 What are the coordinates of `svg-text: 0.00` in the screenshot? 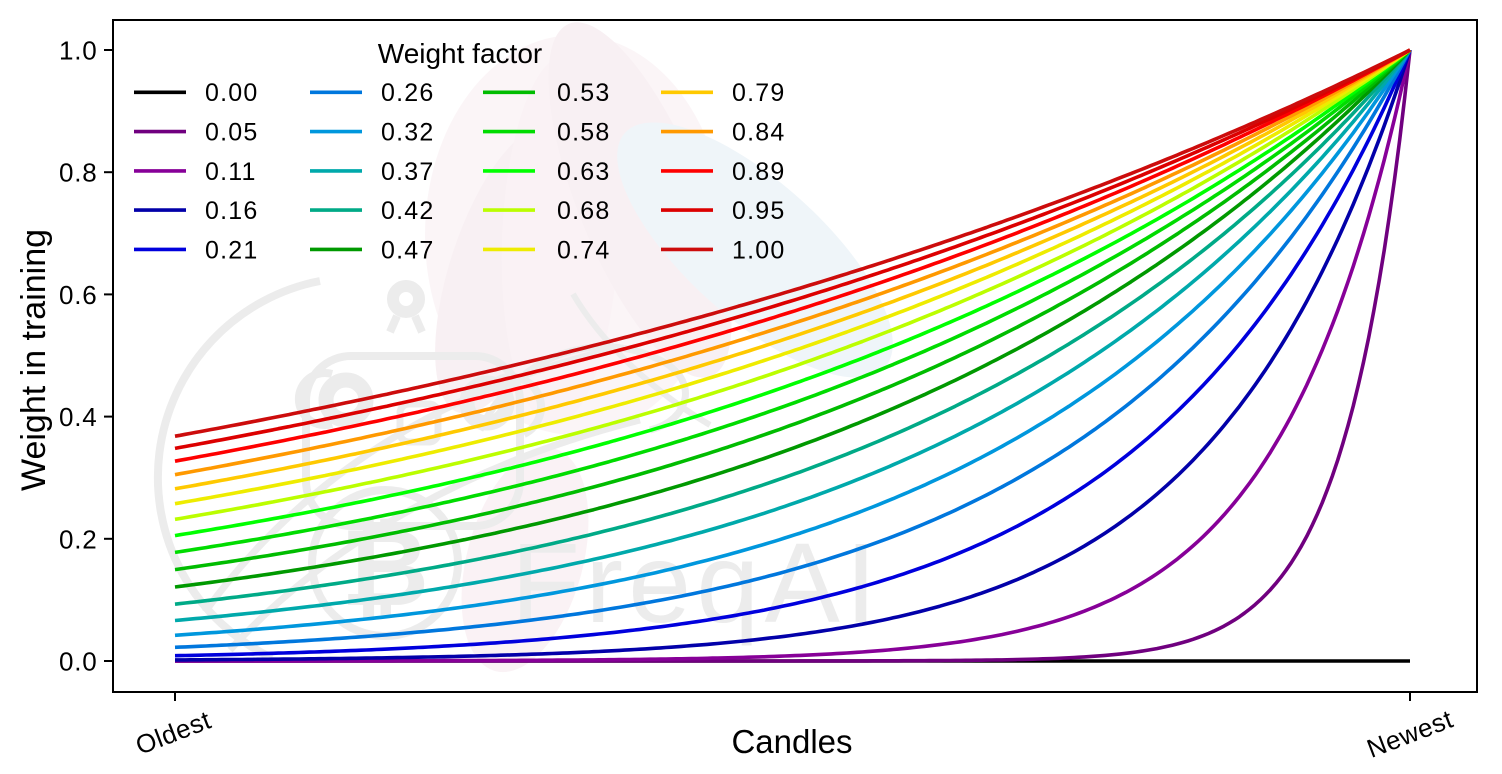 It's located at (231, 93).